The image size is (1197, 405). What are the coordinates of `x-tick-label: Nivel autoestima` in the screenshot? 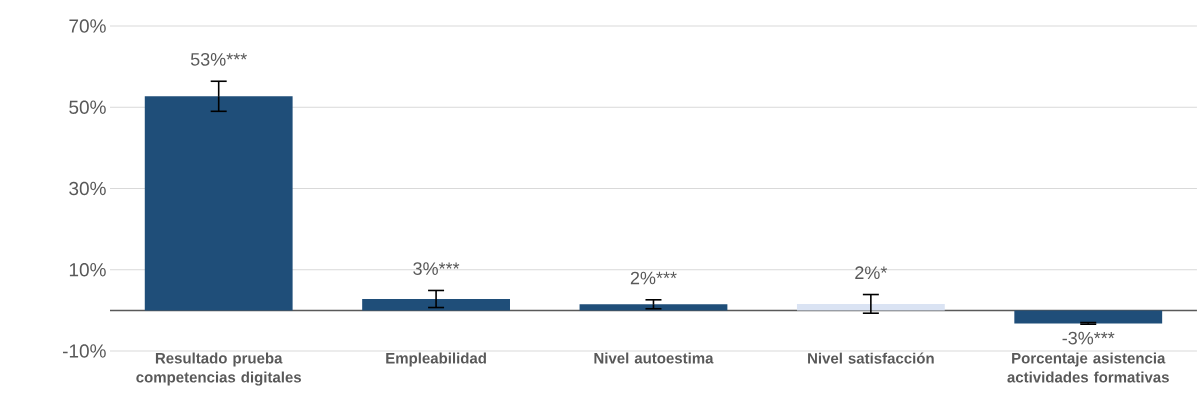 It's located at (654, 358).